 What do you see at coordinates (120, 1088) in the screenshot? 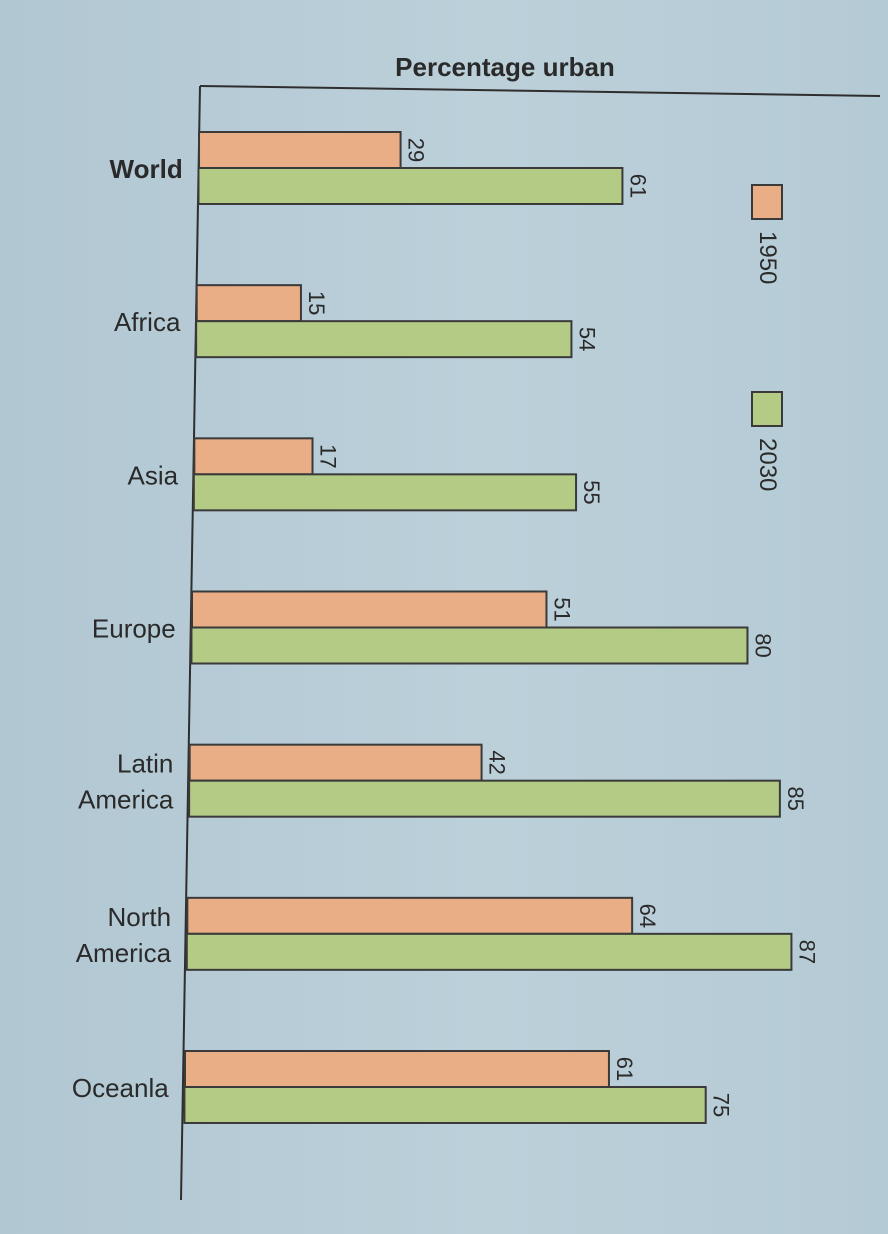
I see `category-label-6: Oceanla` at bounding box center [120, 1088].